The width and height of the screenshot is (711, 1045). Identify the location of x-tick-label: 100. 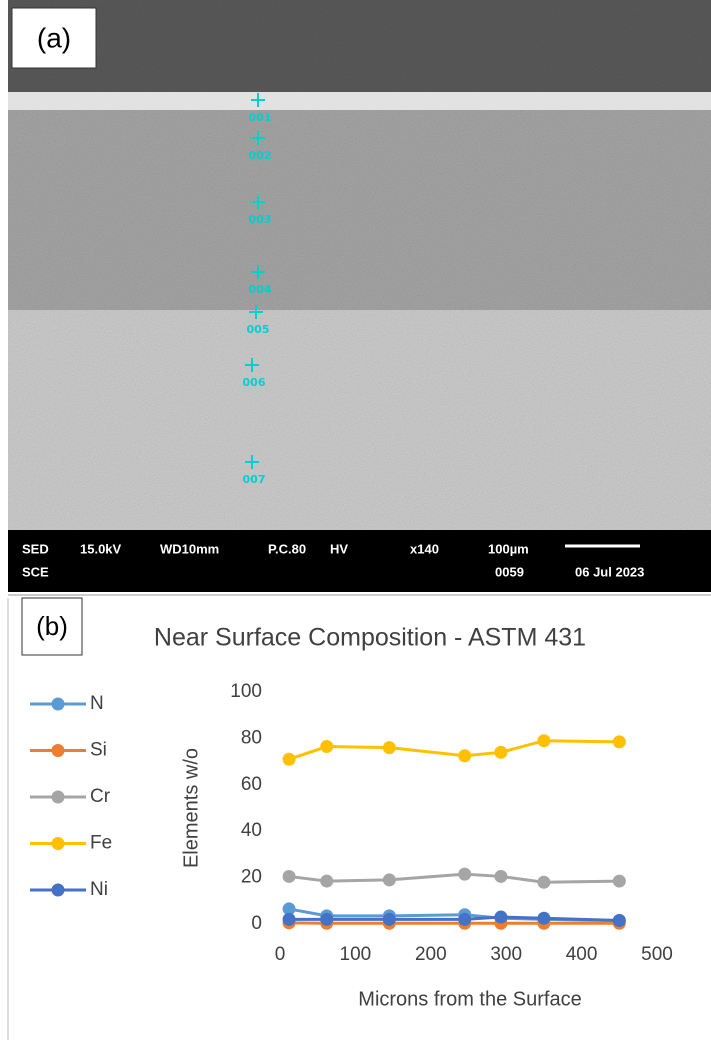
(356, 954).